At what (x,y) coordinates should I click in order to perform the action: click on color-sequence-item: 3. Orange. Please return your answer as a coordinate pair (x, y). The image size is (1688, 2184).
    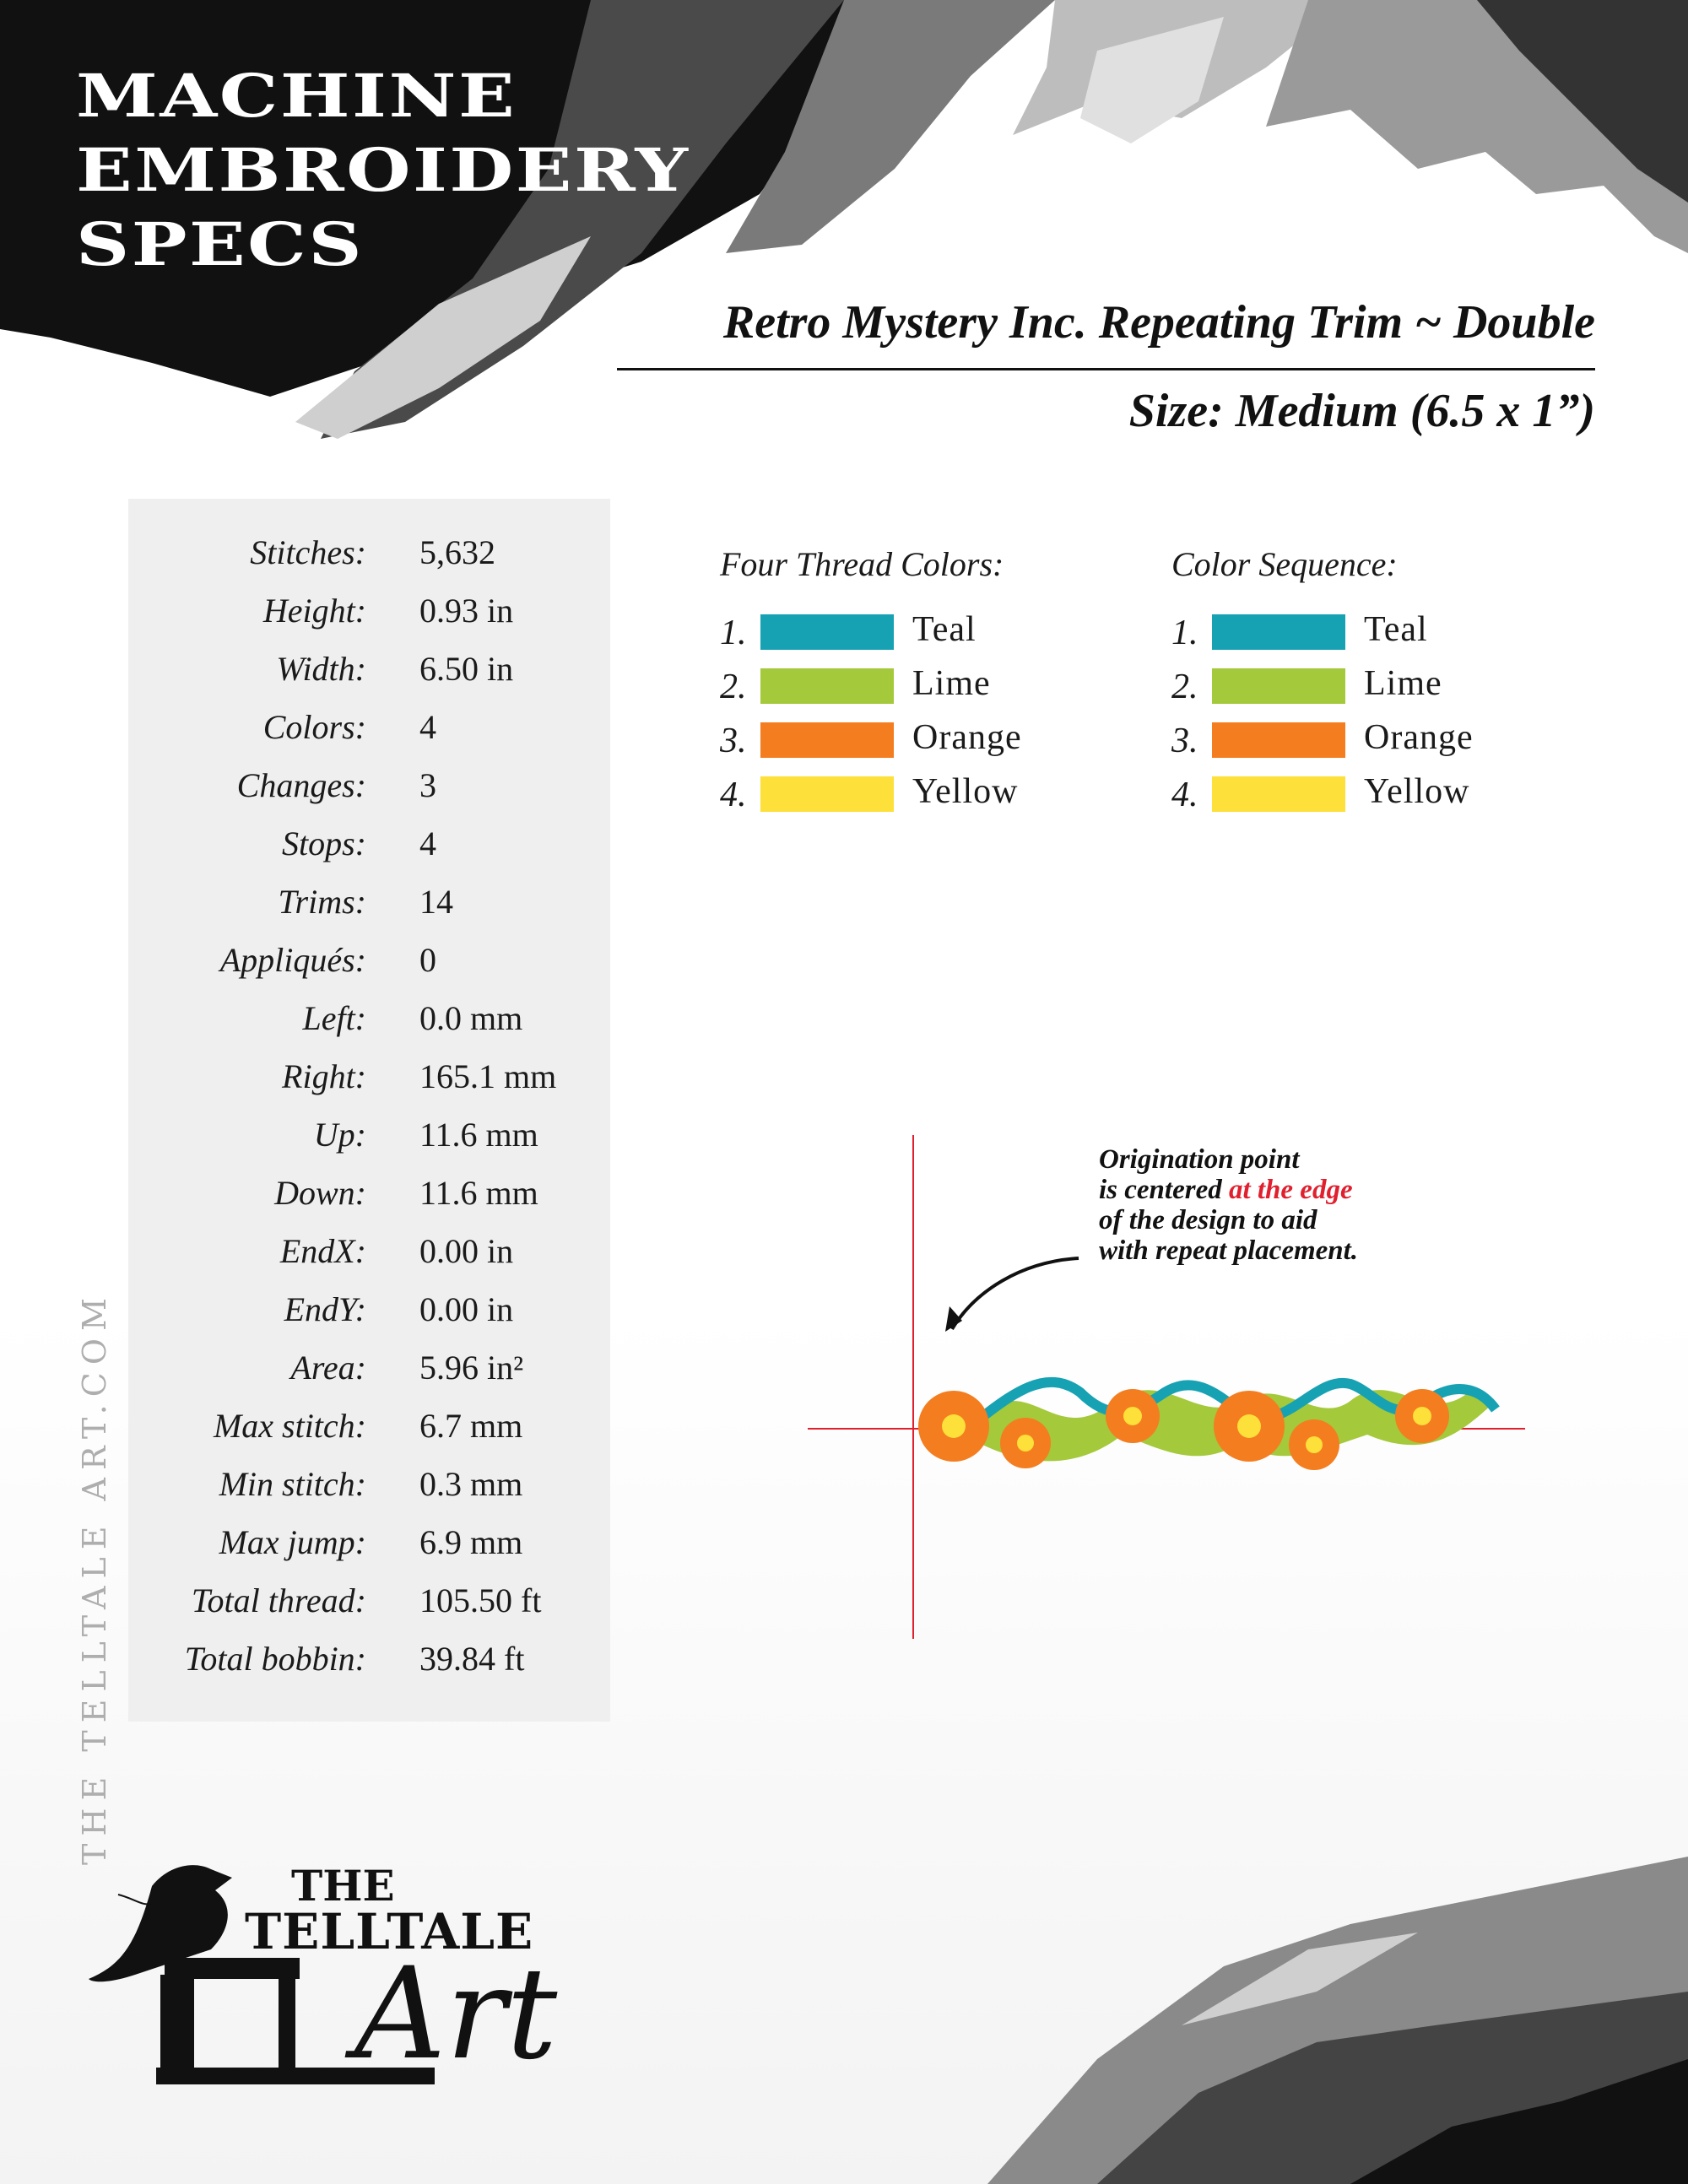
    Looking at the image, I should click on (1340, 739).